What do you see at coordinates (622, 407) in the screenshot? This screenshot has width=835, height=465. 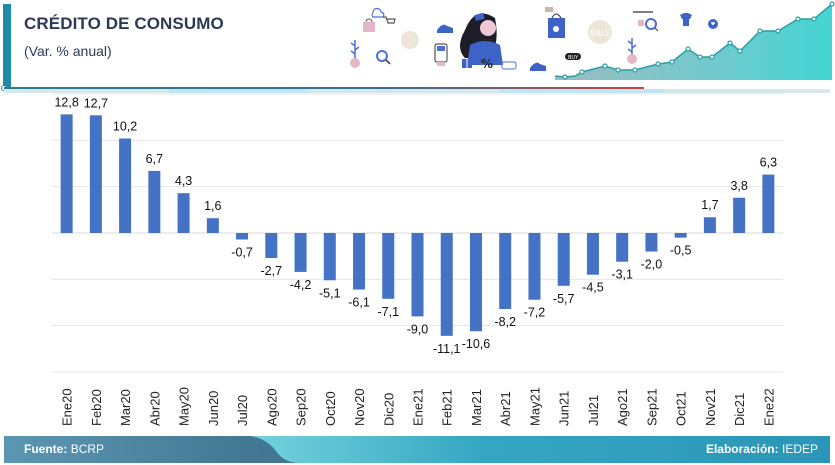 I see `x-tick-label: Ago21` at bounding box center [622, 407].